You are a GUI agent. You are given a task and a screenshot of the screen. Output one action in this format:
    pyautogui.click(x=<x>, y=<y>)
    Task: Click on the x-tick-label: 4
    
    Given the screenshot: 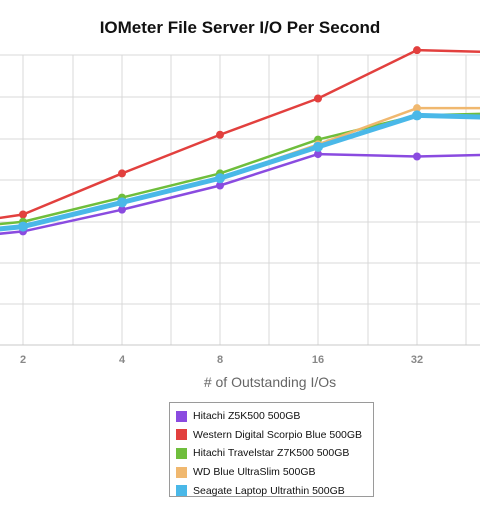 What is the action you would take?
    pyautogui.click(x=122, y=360)
    